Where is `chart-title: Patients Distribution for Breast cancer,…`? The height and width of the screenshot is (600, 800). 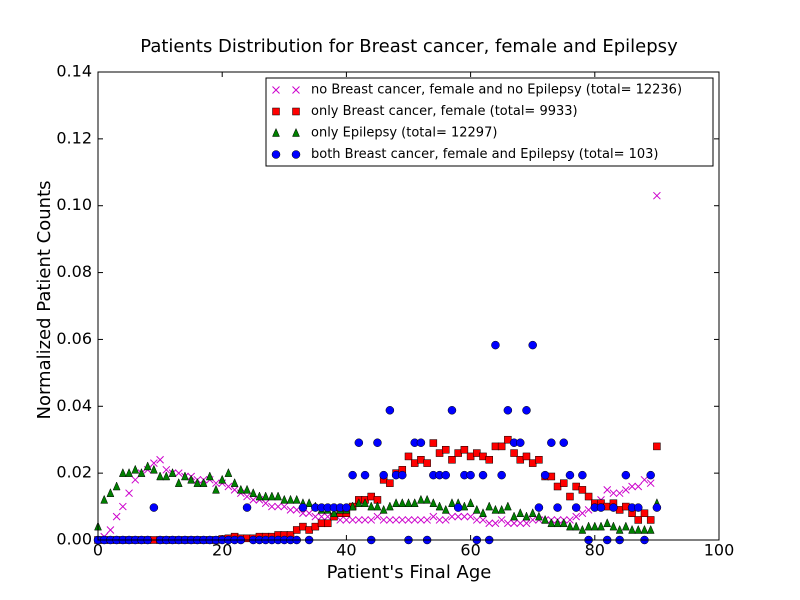
chart-title: Patients Distribution for Breast cancer,… is located at coordinates (409, 46).